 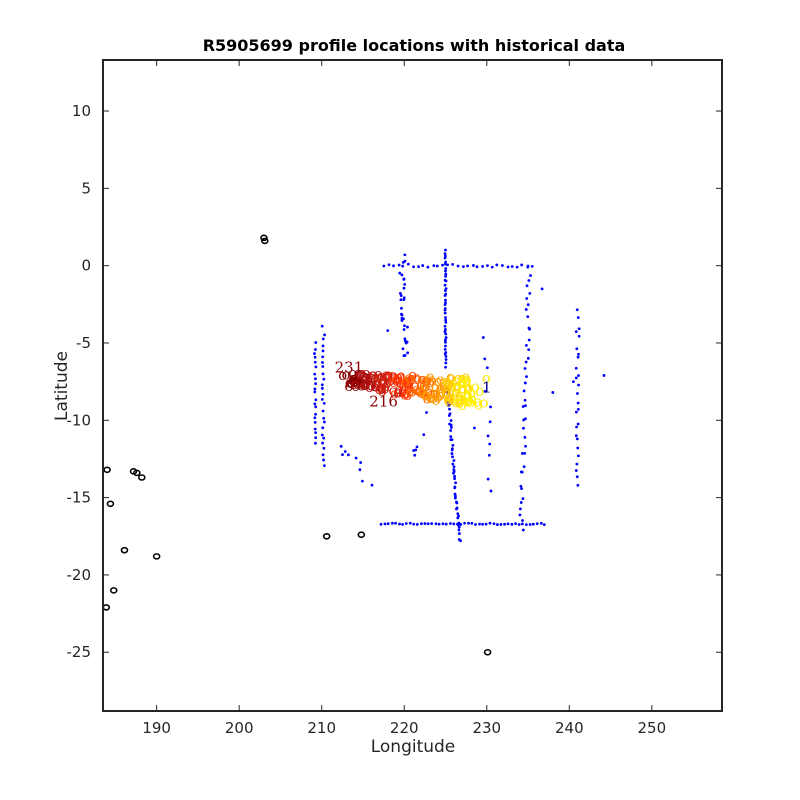 What do you see at coordinates (83, 343) in the screenshot?
I see `y-tick-label: -5` at bounding box center [83, 343].